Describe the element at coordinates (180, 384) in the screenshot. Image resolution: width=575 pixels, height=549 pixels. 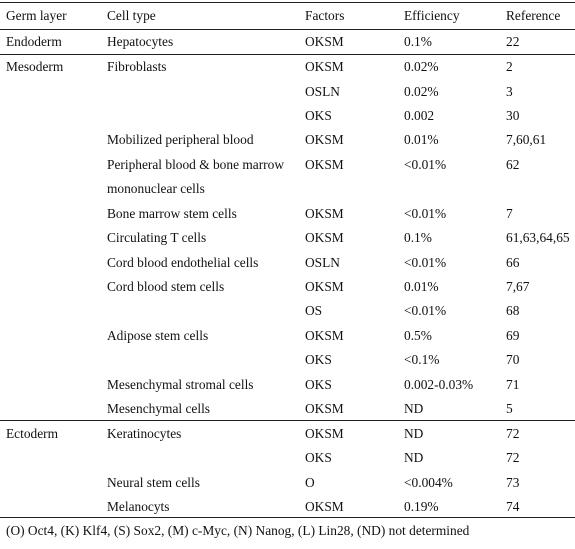
I see `cell-cell-type: Mesenchymal stromal cells` at that location.